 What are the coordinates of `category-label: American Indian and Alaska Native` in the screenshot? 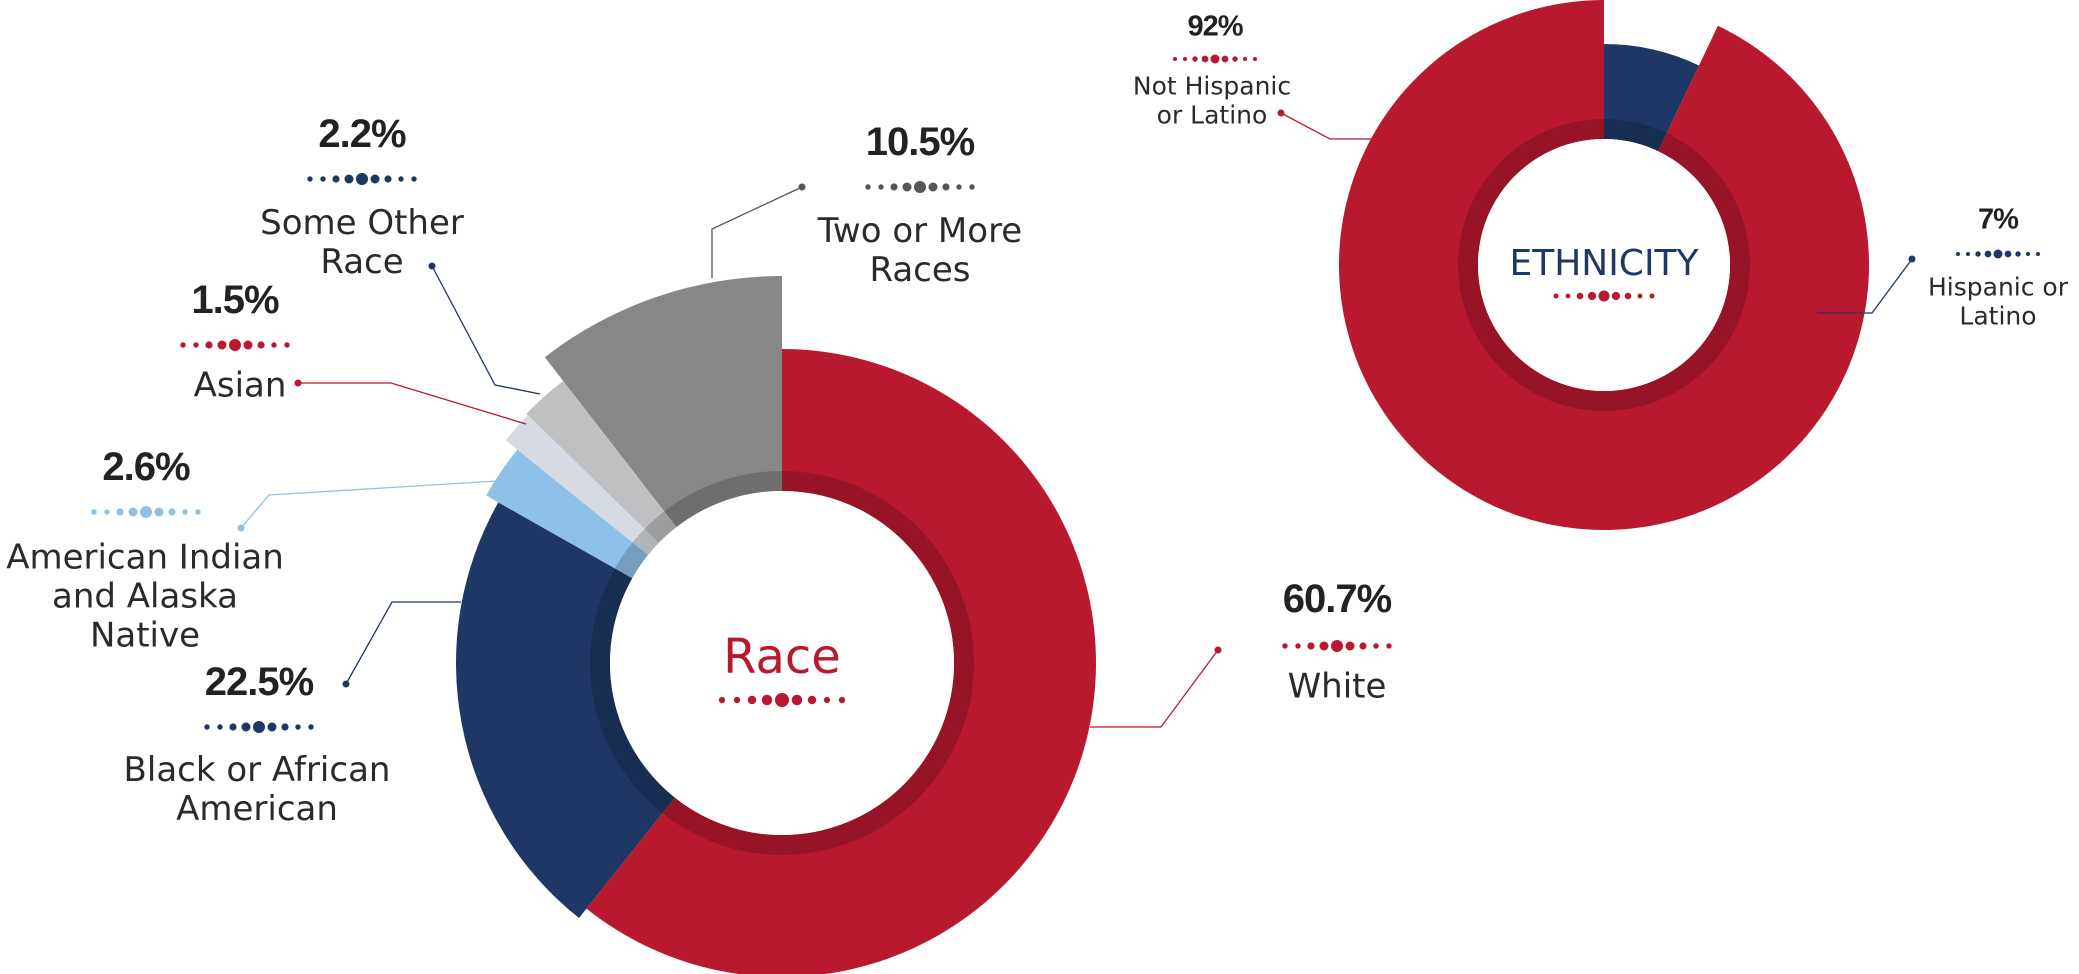 It's located at (145, 596).